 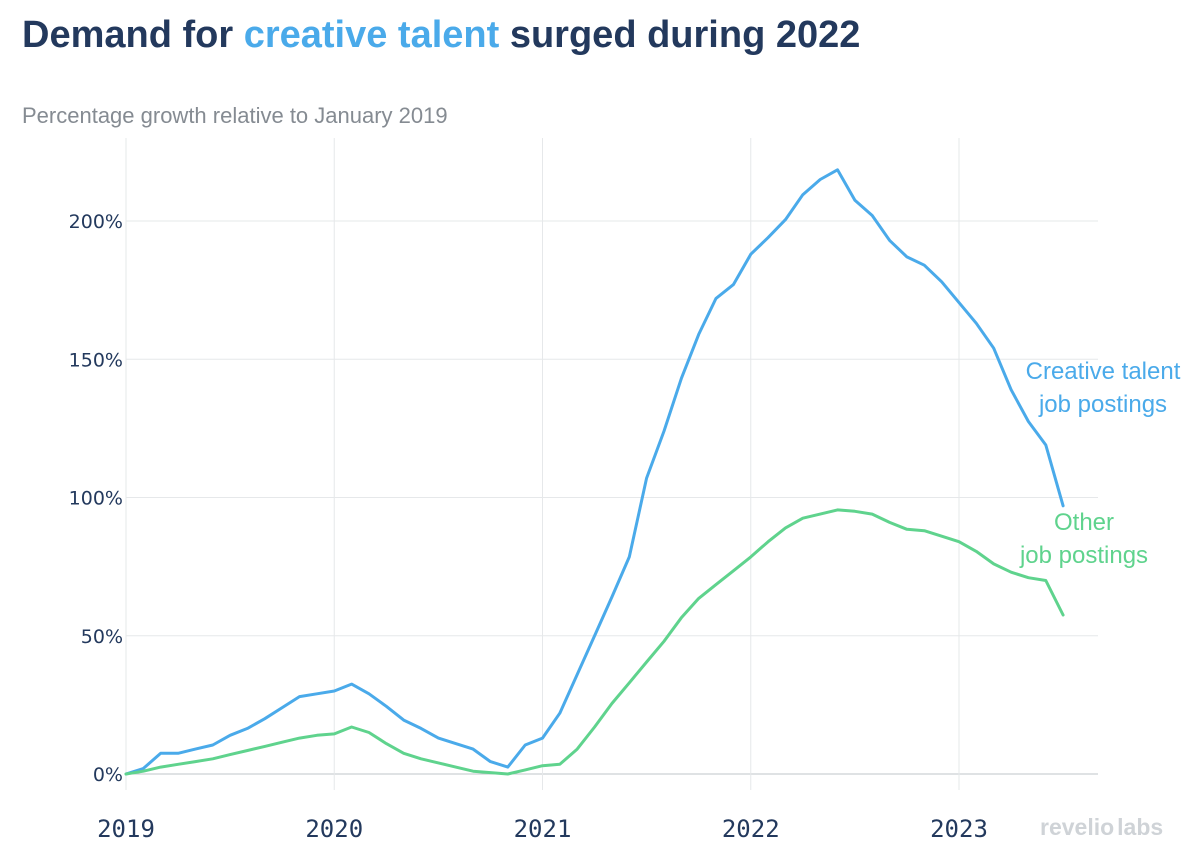 I want to click on title-highlight: creative talent, so click(x=371, y=35).